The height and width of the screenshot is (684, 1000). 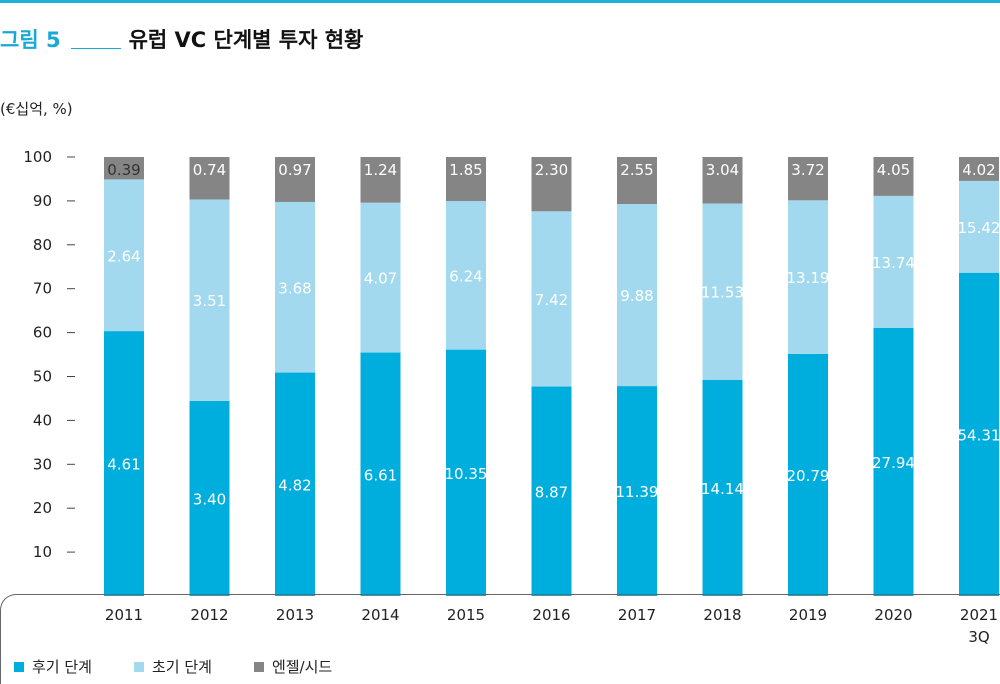 What do you see at coordinates (42, 333) in the screenshot?
I see `y-tick-label-60: 60` at bounding box center [42, 333].